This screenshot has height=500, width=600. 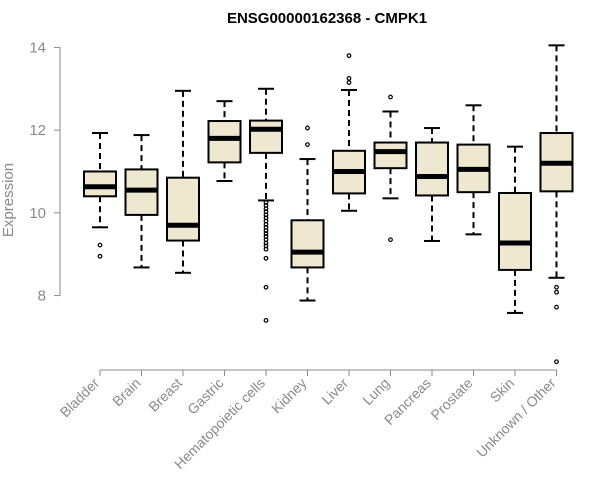 I want to click on y-tick-label-0: 8, so click(x=42, y=296).